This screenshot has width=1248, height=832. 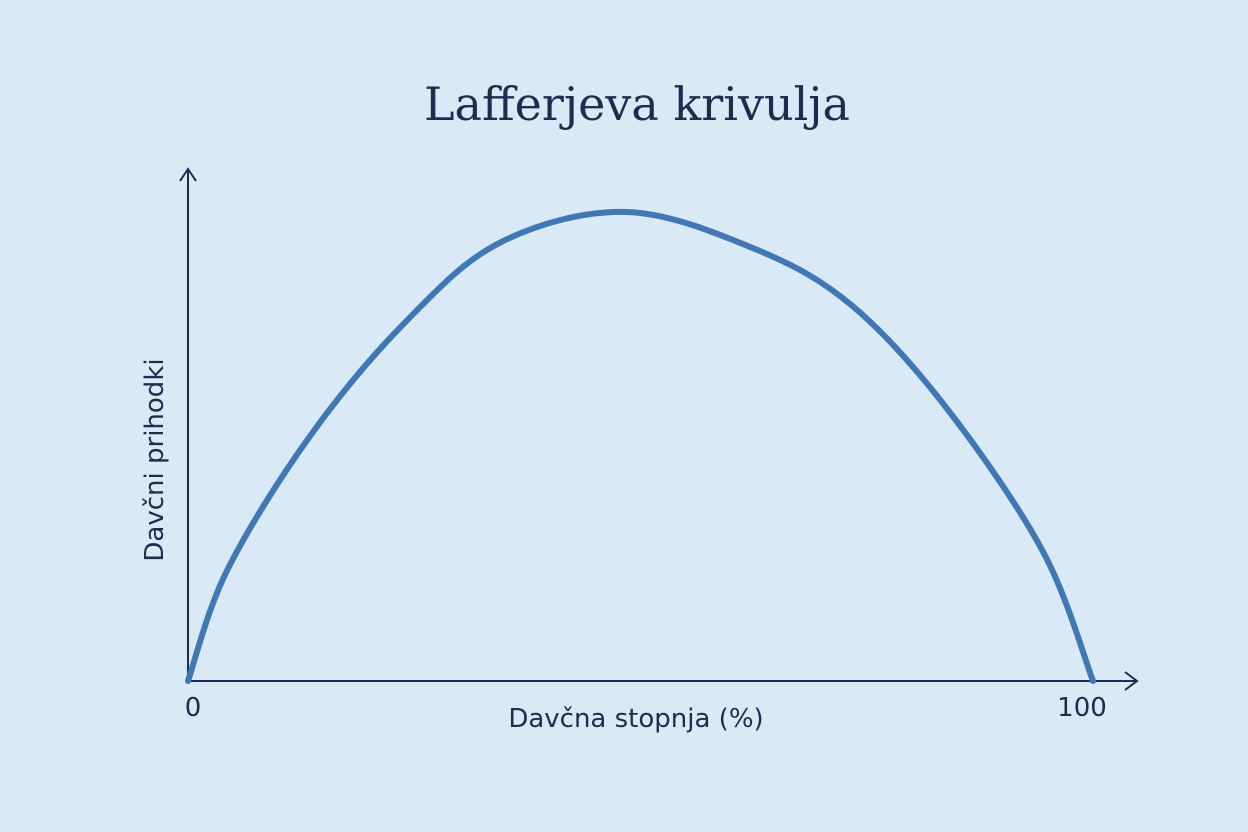 I want to click on y-axis-arrow, so click(x=188, y=174).